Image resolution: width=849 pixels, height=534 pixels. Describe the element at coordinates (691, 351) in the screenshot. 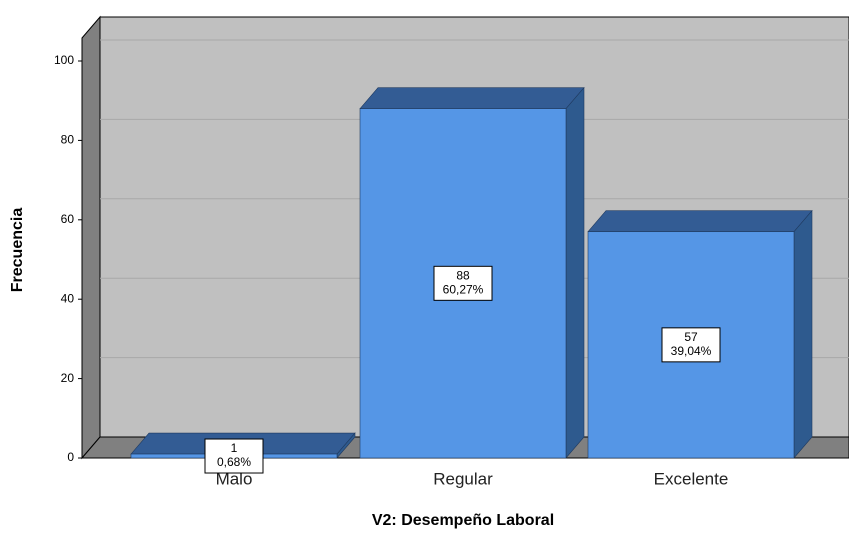

I see `data-label-percent: 39,04%` at that location.